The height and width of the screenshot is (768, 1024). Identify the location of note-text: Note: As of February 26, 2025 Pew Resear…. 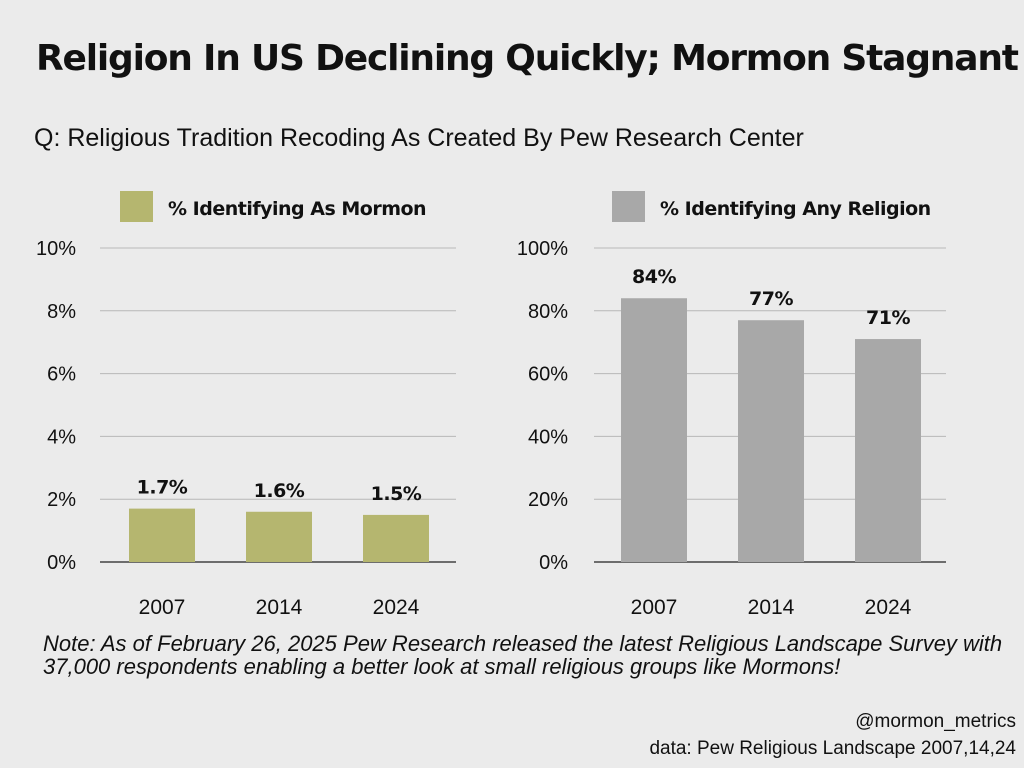
(523, 655).